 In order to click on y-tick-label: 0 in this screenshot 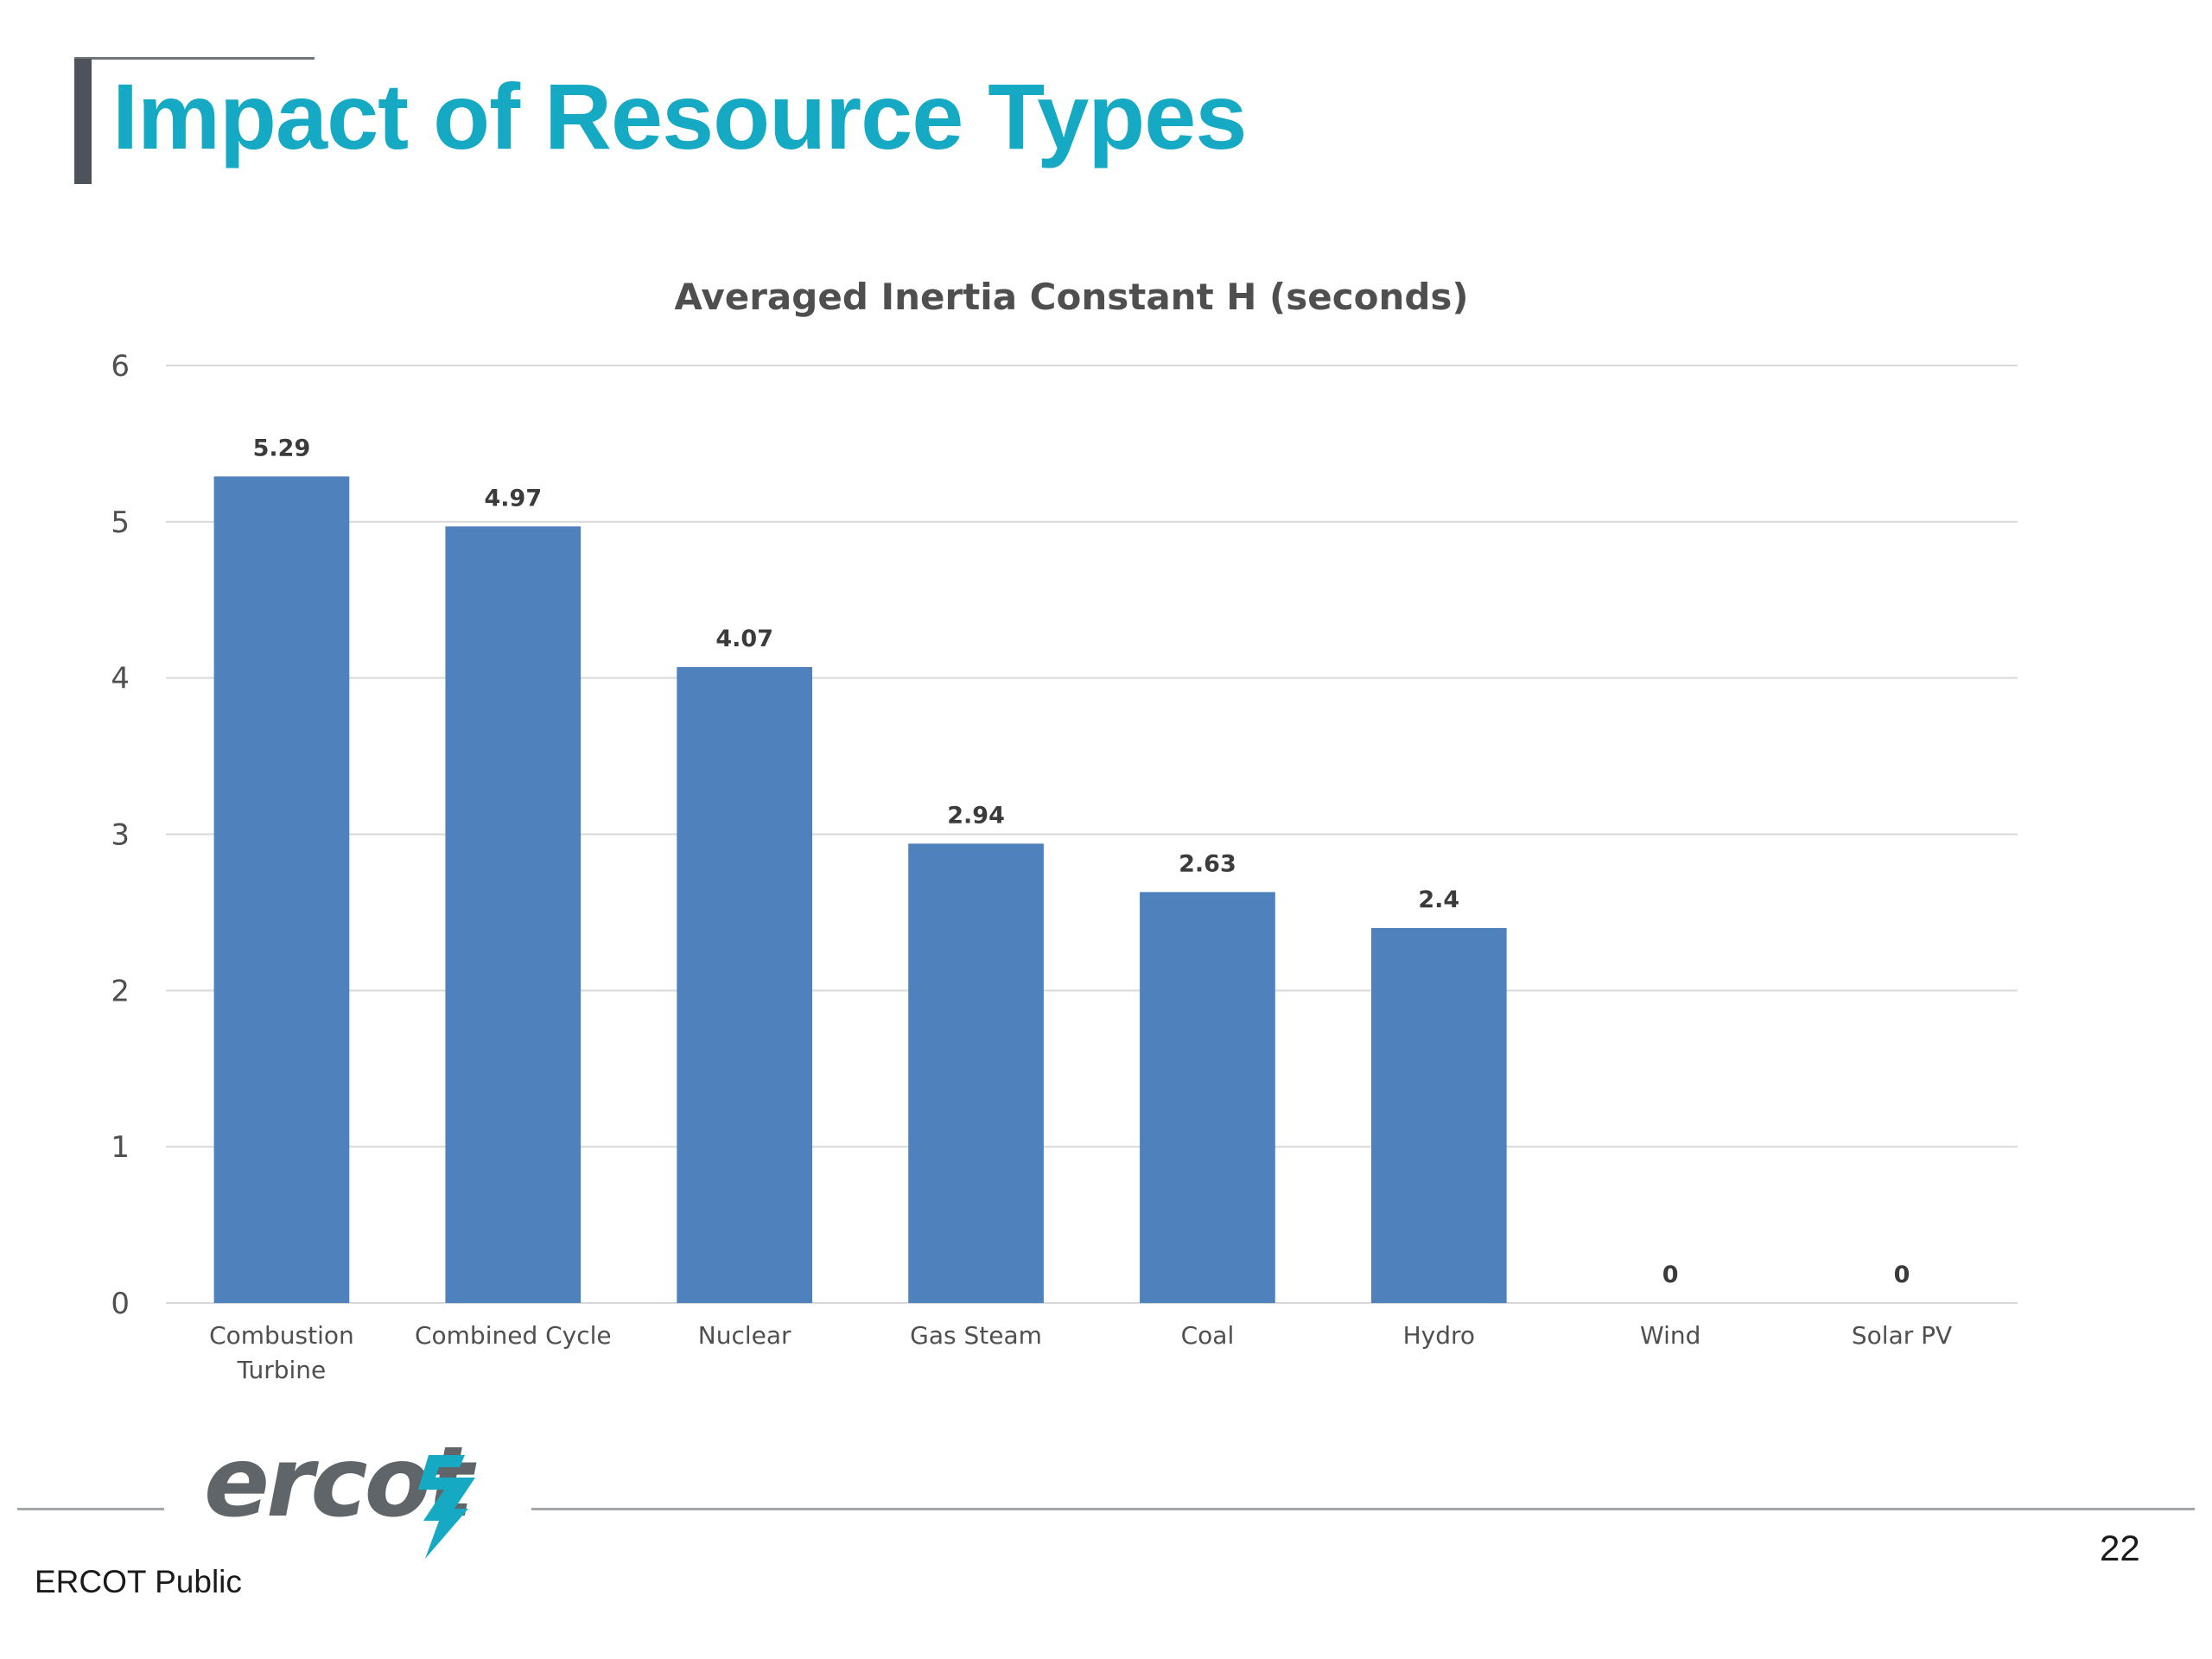, I will do `click(120, 1304)`.